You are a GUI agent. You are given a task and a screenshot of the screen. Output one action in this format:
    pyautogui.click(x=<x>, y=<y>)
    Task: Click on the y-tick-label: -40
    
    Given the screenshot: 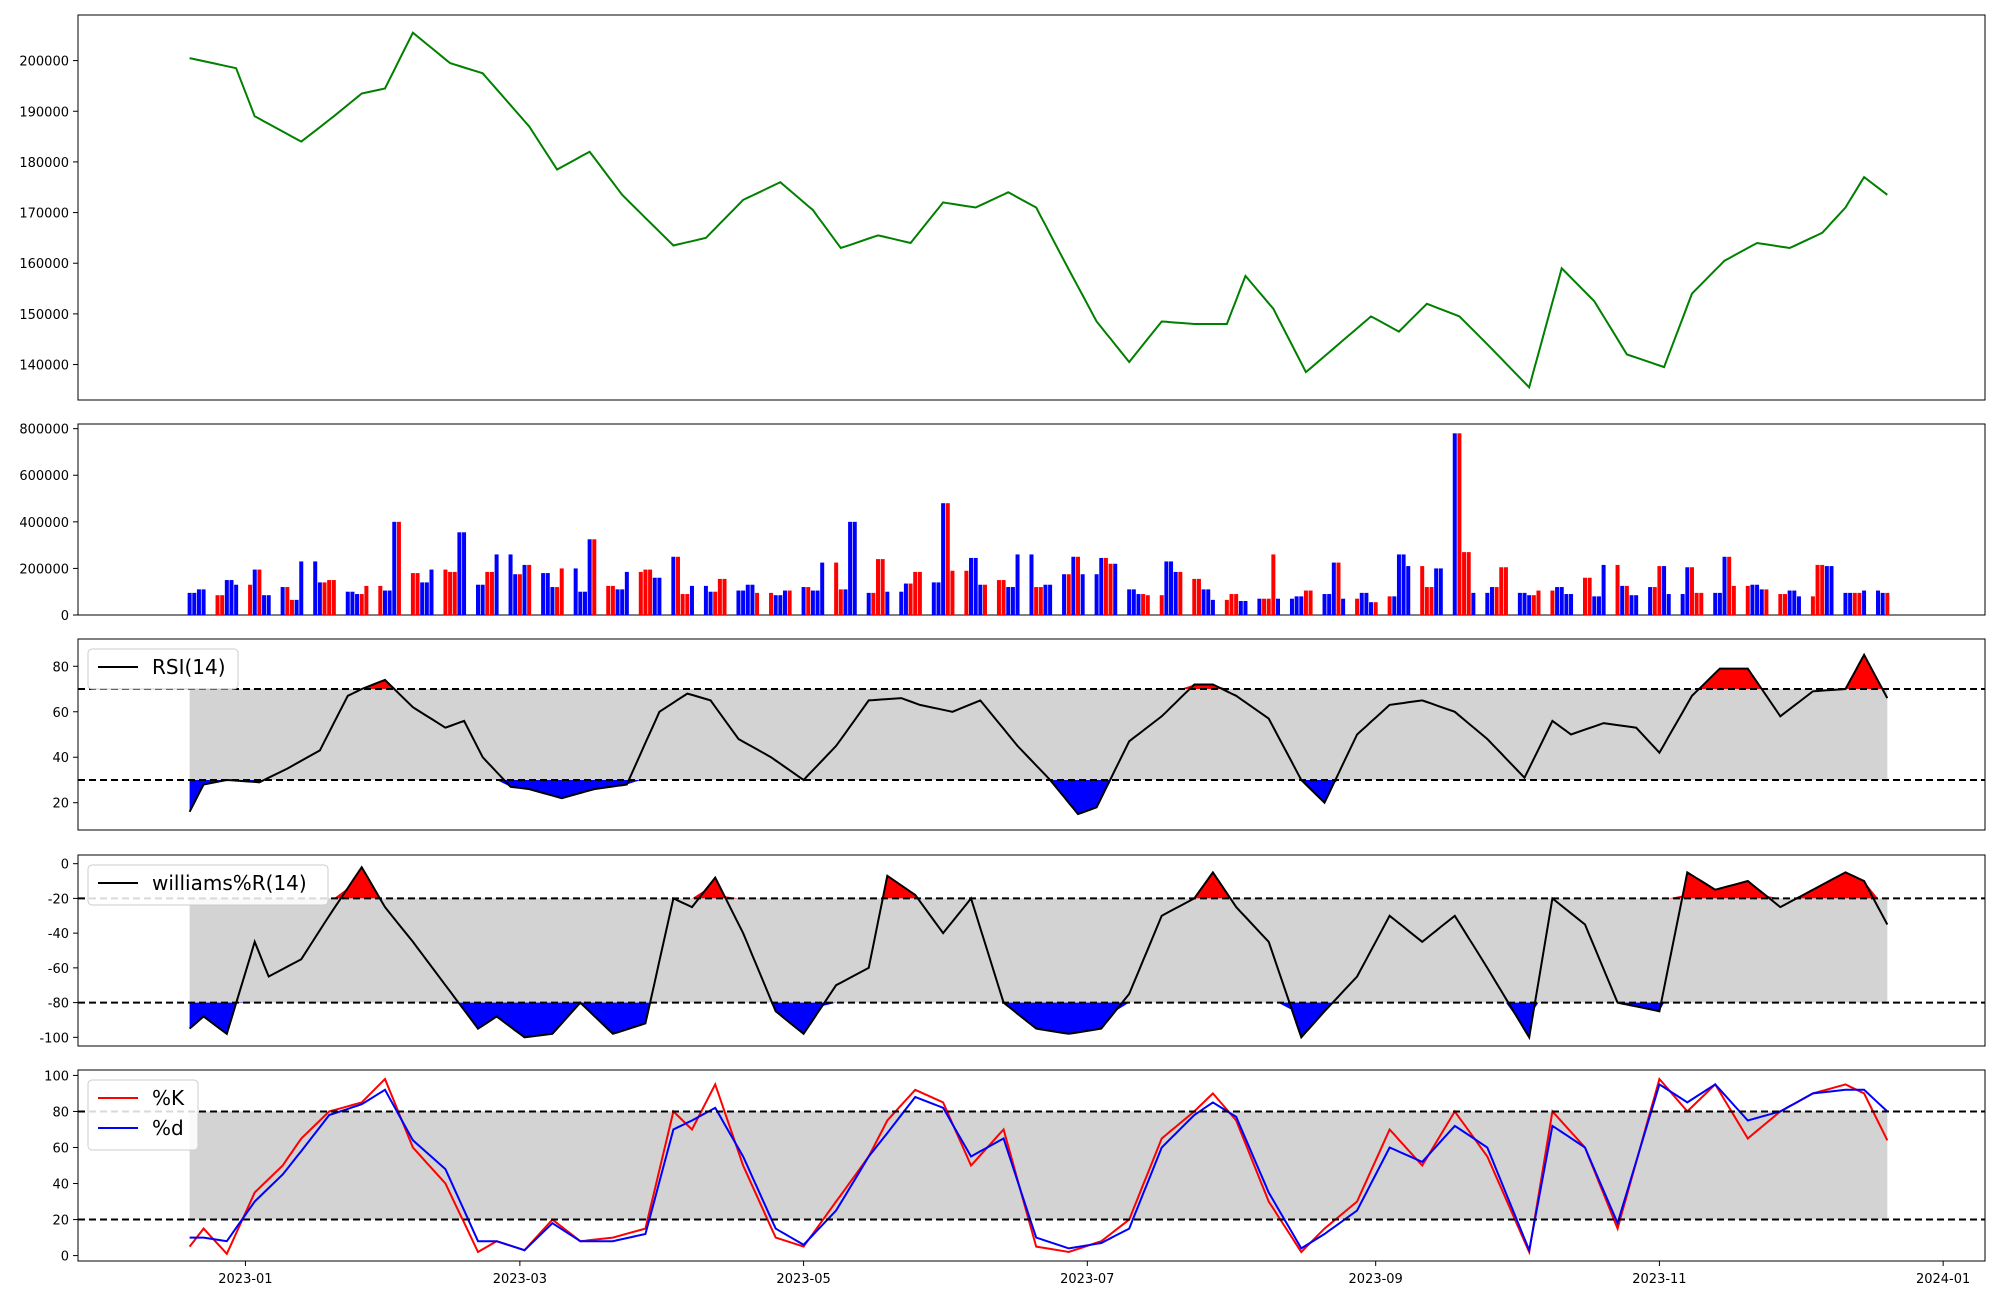 What is the action you would take?
    pyautogui.click(x=58, y=934)
    